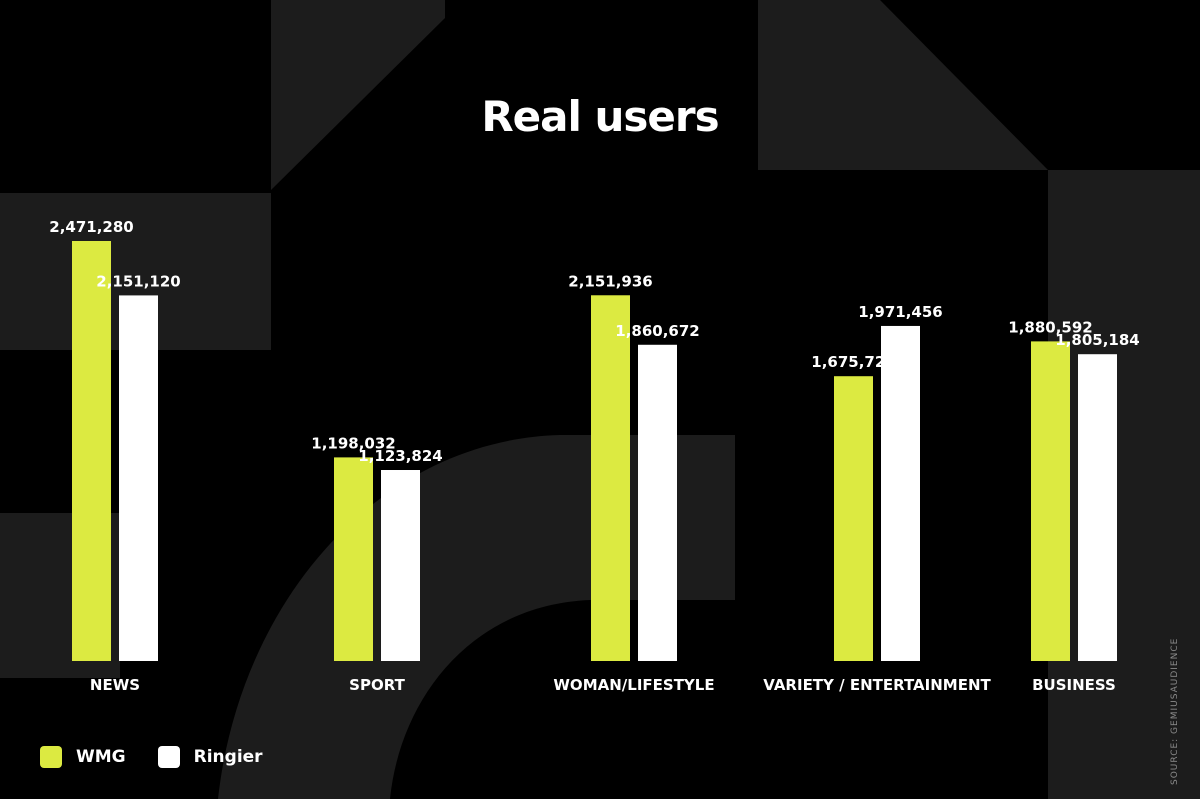 The height and width of the screenshot is (799, 1200). What do you see at coordinates (1175, 711) in the screenshot?
I see `source-note: SOURCE: GEMIUSAUDIENCE` at bounding box center [1175, 711].